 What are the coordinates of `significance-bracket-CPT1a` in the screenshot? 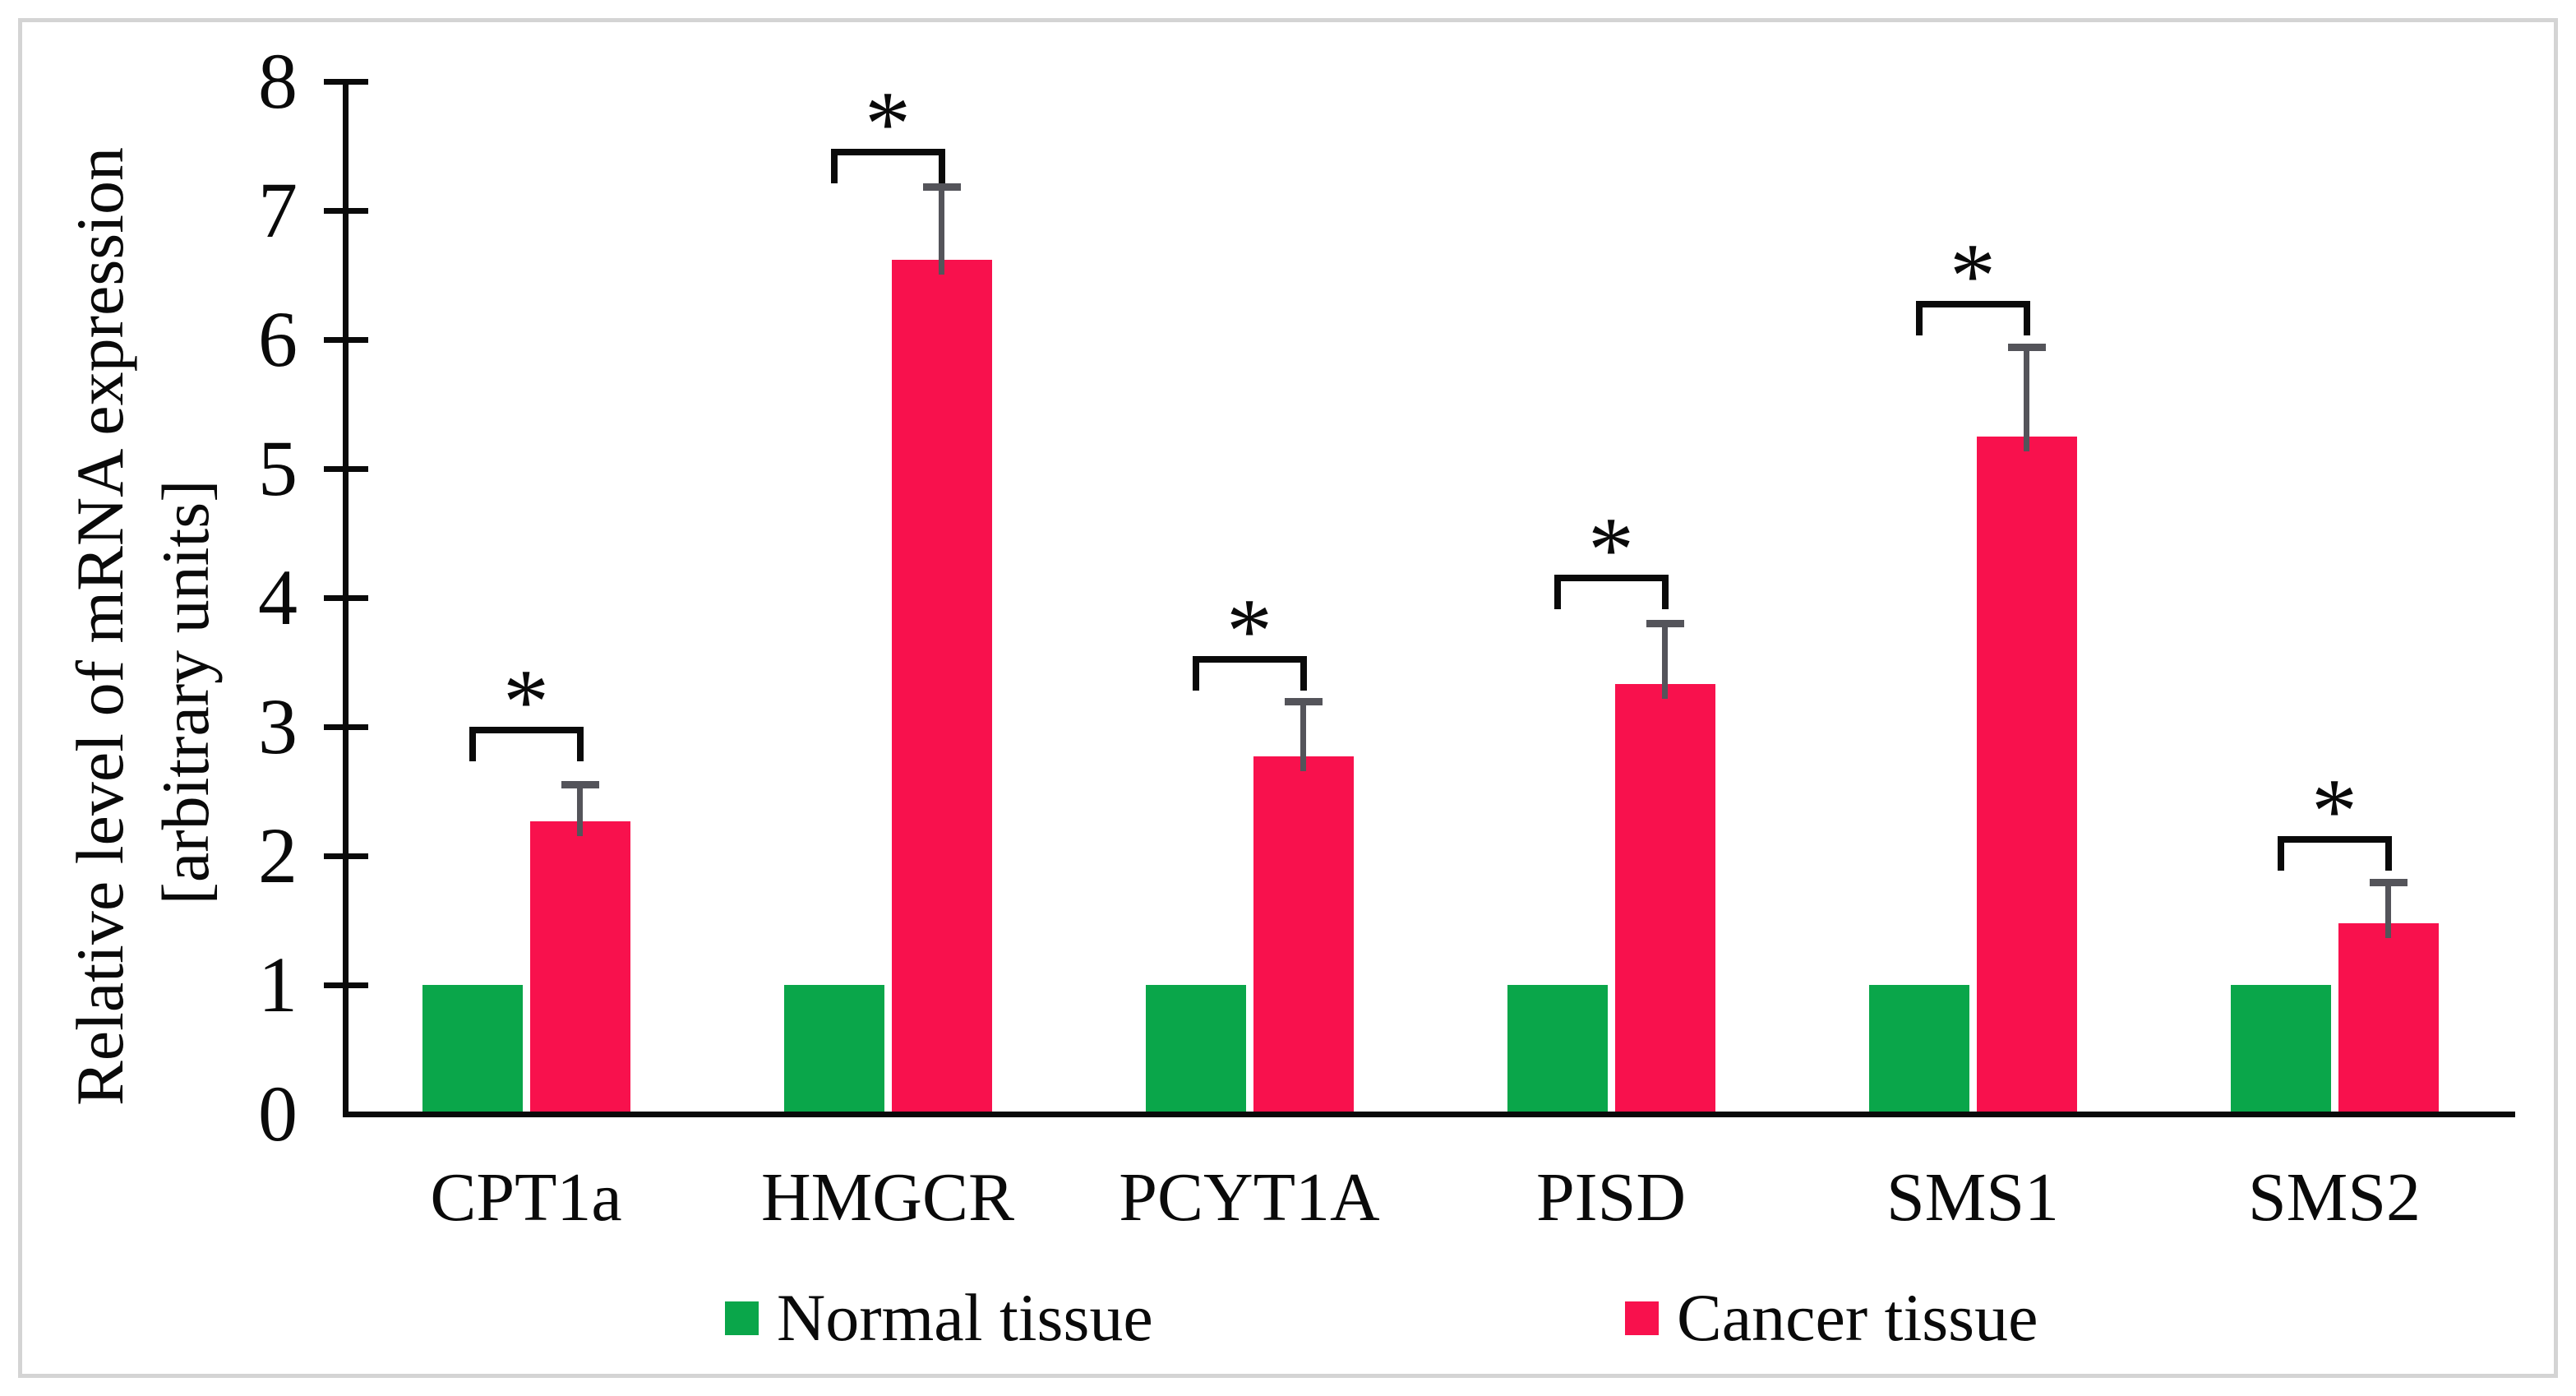 It's located at (526, 744).